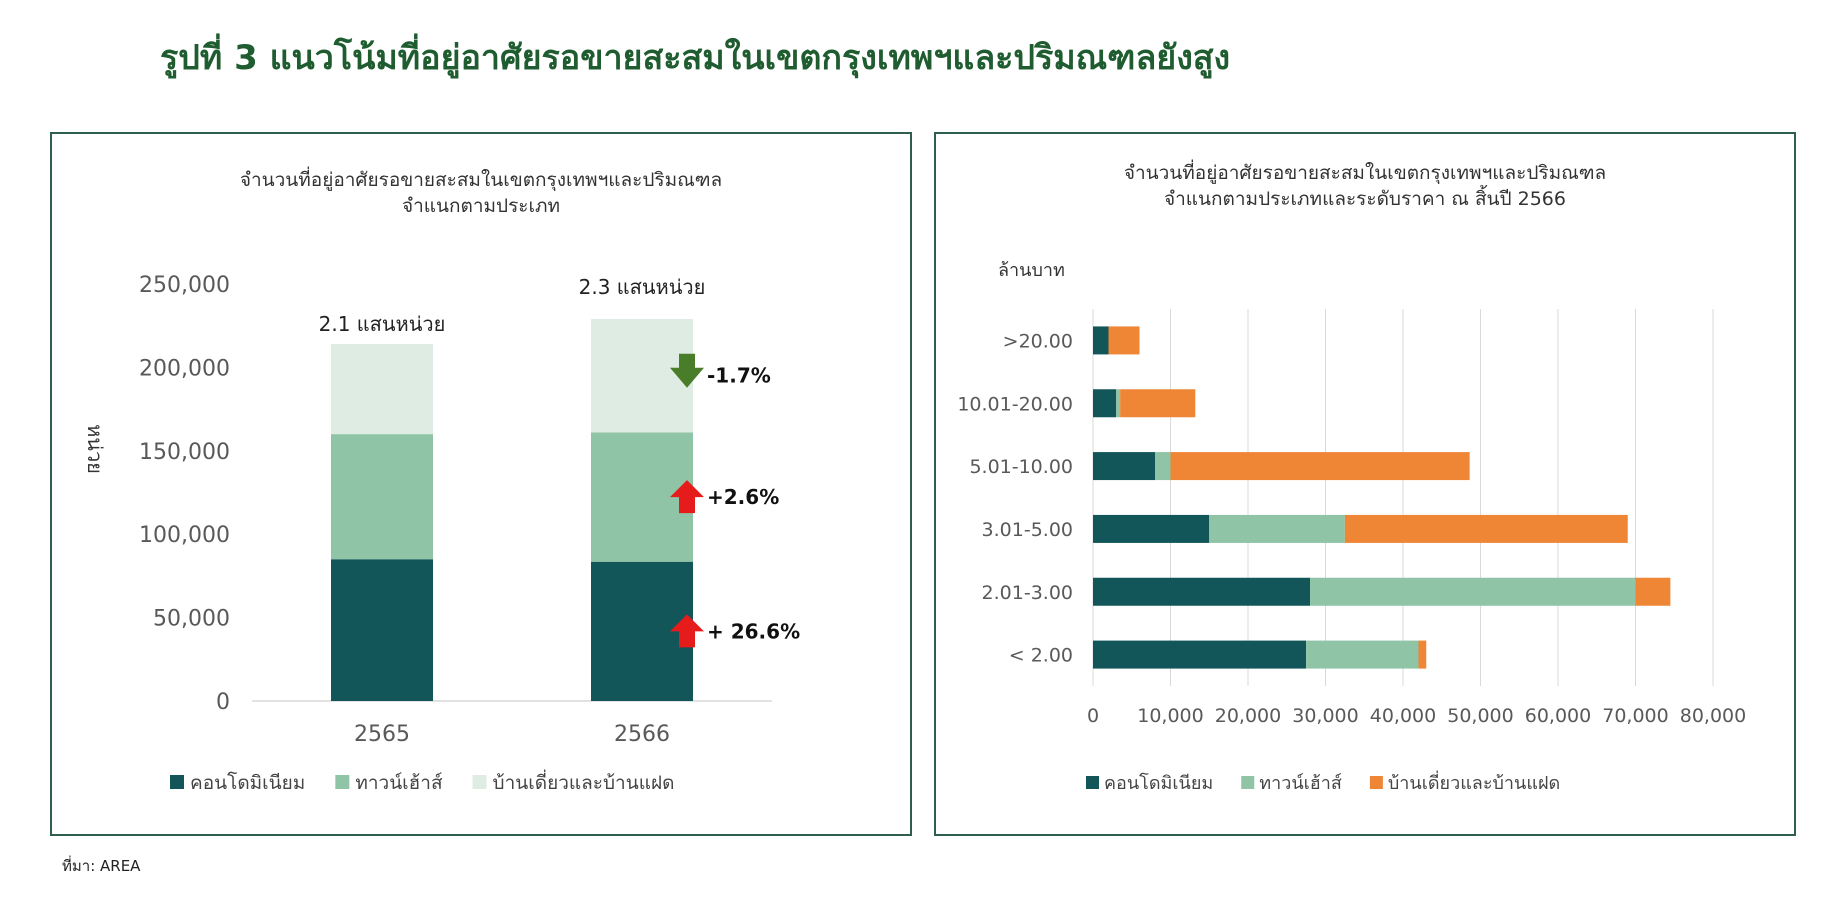 The height and width of the screenshot is (908, 1845). I want to click on x-tick-label: 40,000, so click(1403, 716).